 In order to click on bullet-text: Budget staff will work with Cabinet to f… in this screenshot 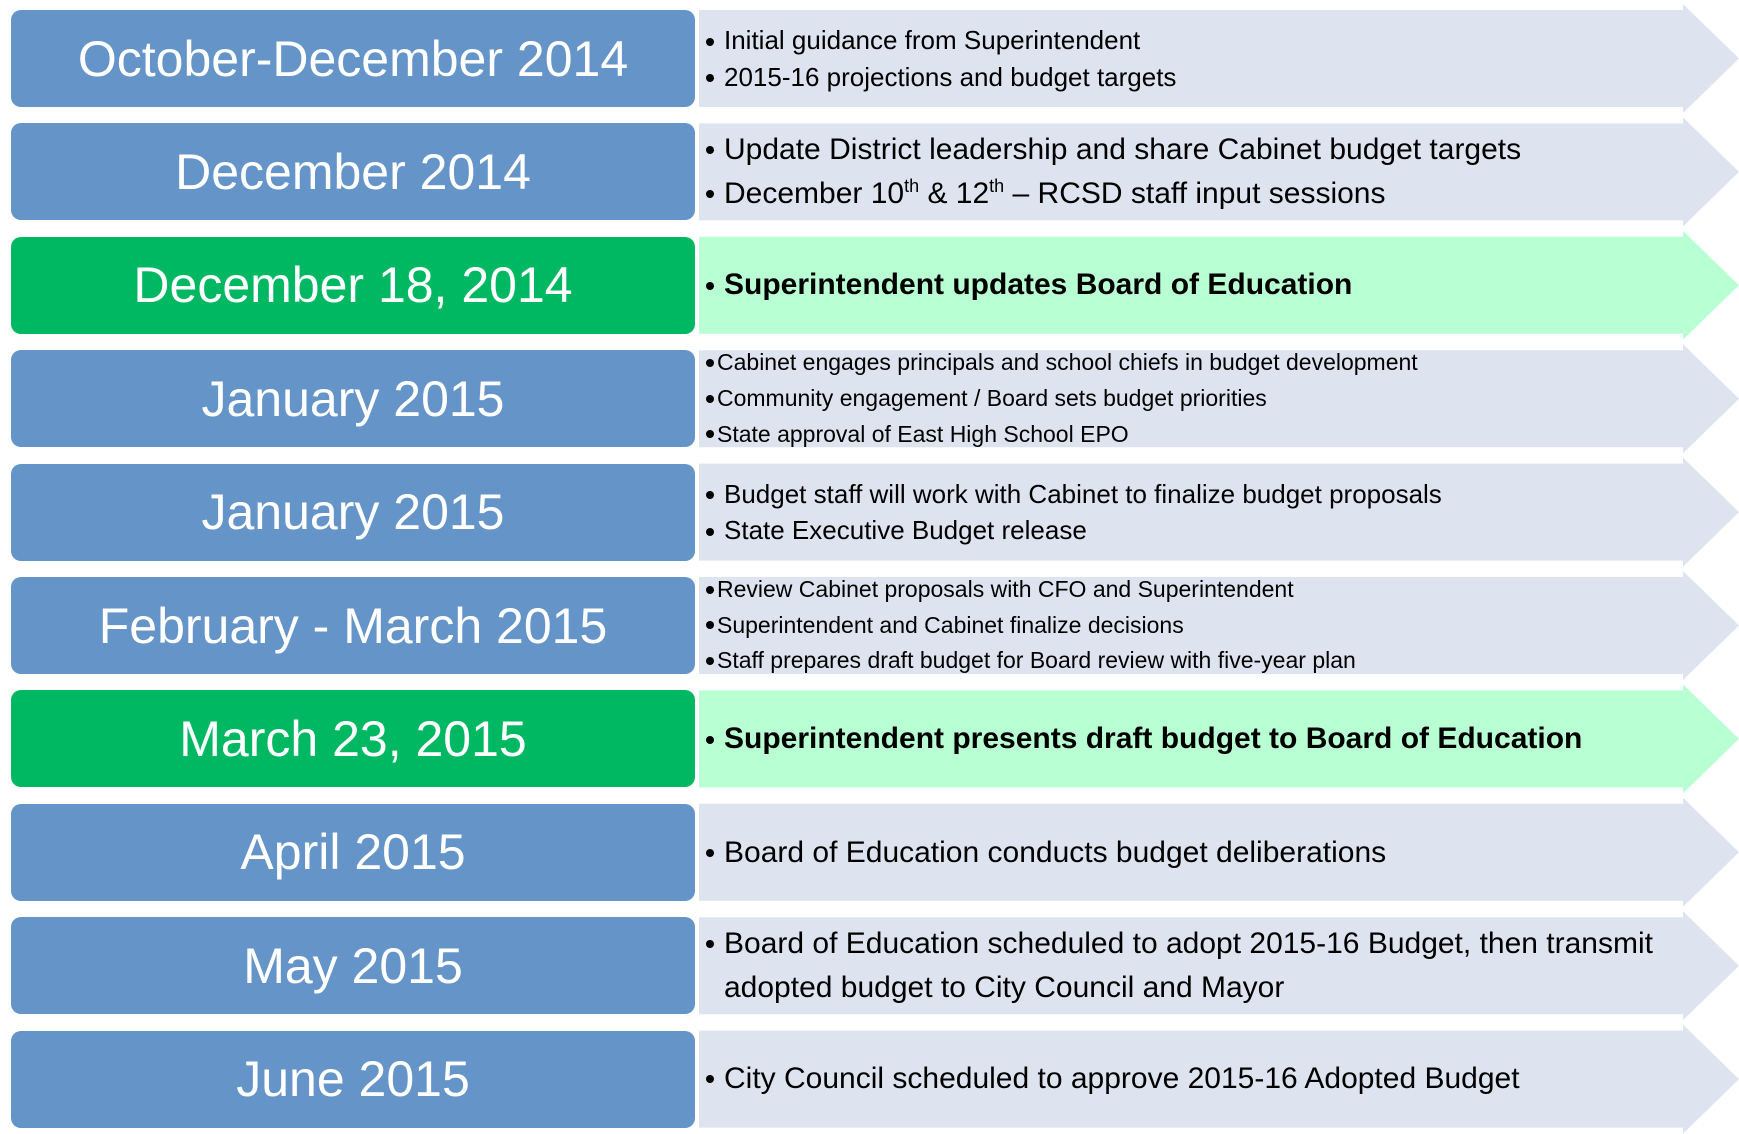, I will do `click(1083, 493)`.